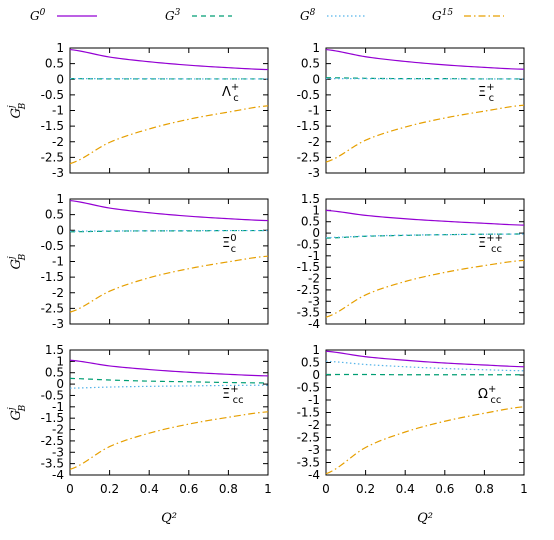 The width and height of the screenshot is (554, 540). I want to click on legend-label-sup: 3, so click(178, 13).